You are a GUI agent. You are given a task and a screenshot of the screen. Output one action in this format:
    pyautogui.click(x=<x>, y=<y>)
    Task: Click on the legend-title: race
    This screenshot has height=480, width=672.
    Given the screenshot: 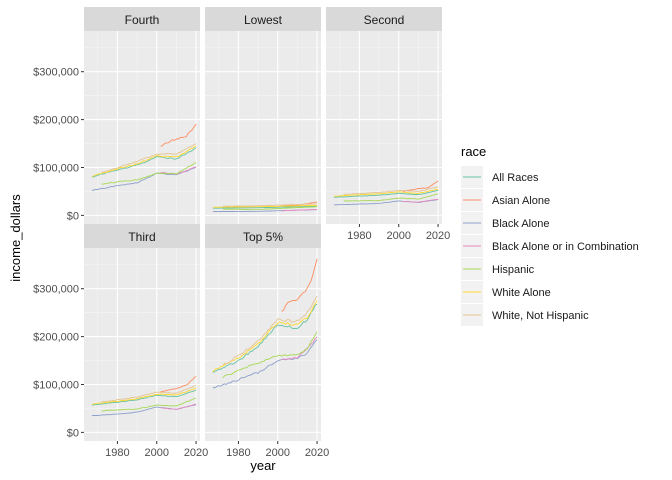 What is the action you would take?
    pyautogui.click(x=473, y=151)
    